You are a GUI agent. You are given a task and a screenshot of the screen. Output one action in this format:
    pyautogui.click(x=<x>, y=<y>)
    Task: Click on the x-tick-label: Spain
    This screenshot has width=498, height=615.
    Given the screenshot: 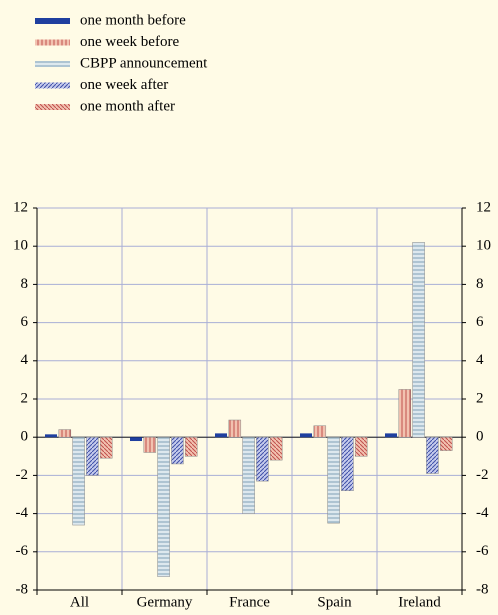 What is the action you would take?
    pyautogui.click(x=334, y=602)
    